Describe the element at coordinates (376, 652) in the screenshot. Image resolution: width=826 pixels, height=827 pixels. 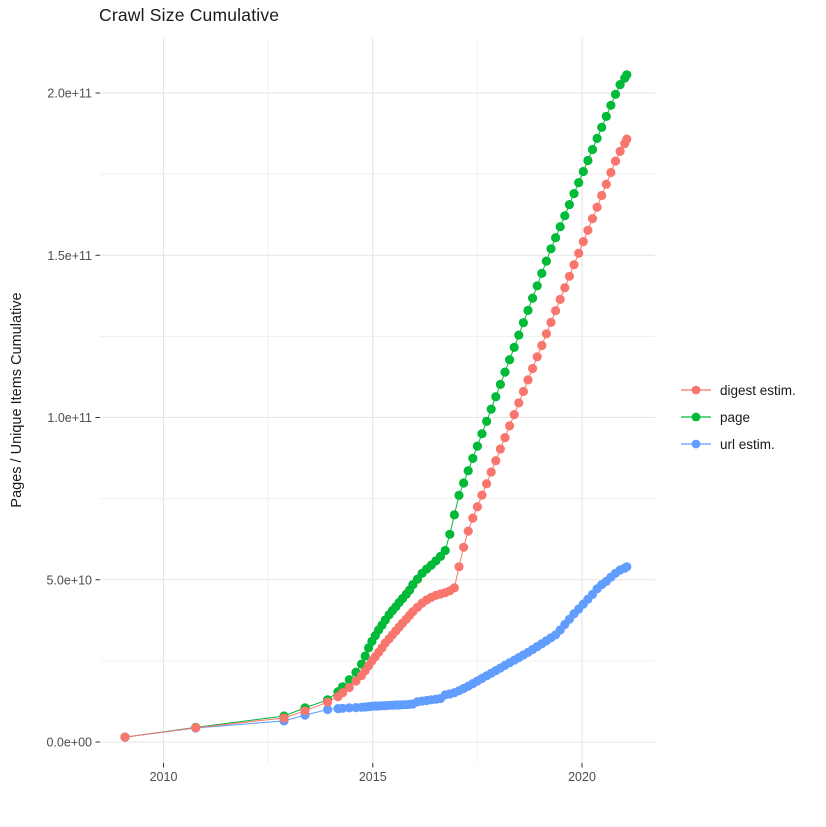
I see `series-url-estim` at that location.